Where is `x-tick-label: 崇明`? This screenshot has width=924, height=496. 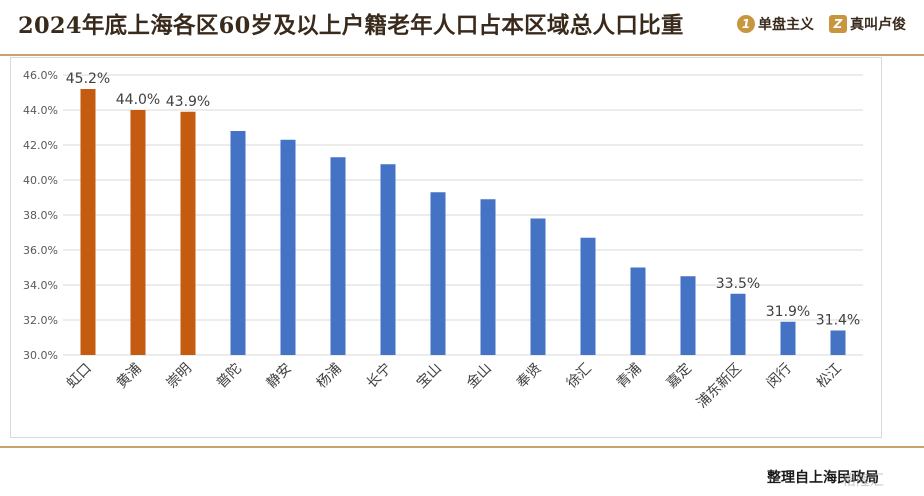
x-tick-label: 崇明 is located at coordinates (179, 376).